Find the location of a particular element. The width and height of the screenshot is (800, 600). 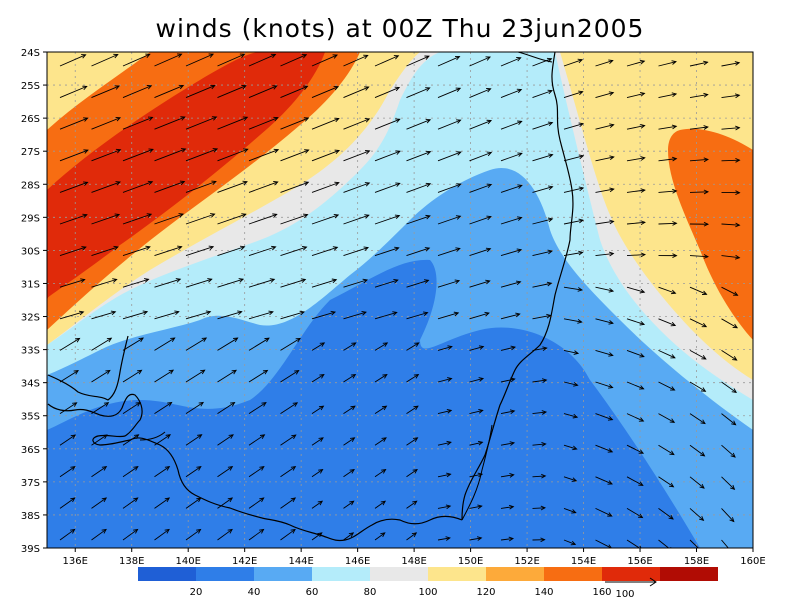

lon-tick-label: 154E is located at coordinates (583, 561).